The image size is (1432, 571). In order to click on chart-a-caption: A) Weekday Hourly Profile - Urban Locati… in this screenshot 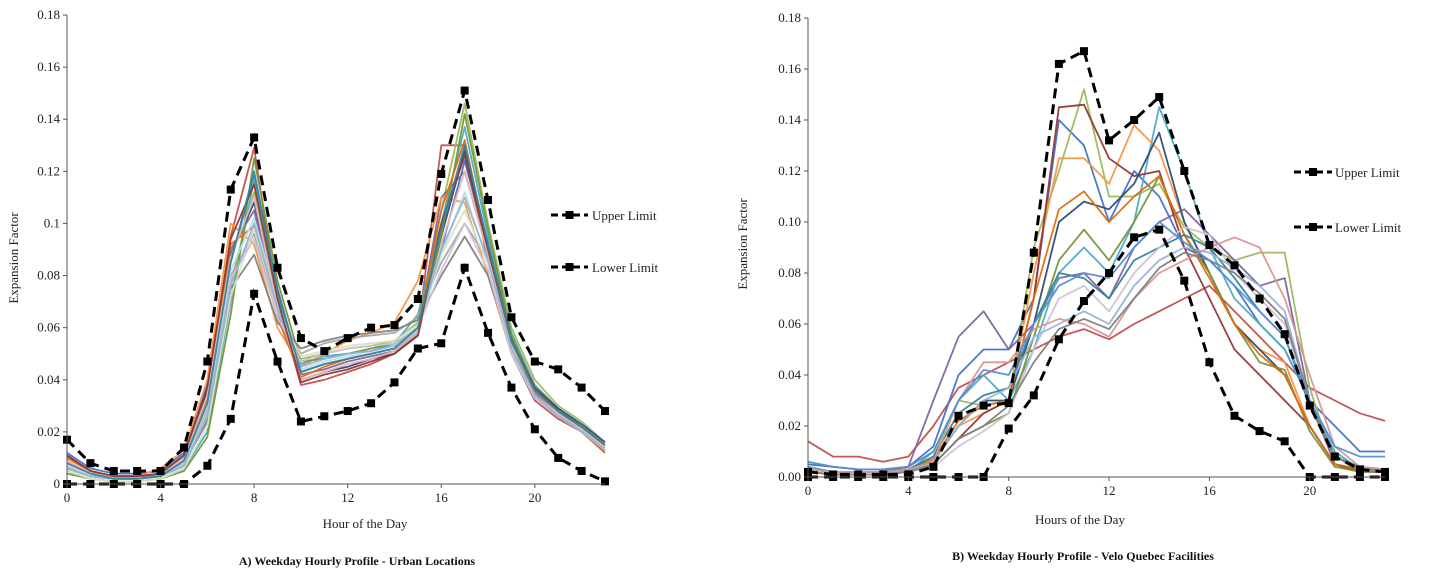, I will do `click(357, 561)`.